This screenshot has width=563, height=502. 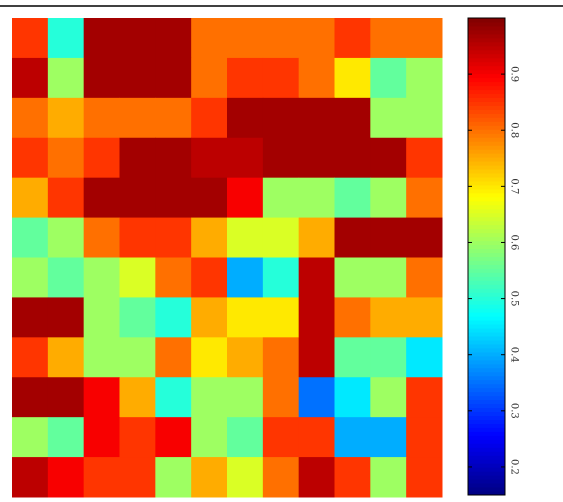 I want to click on colorbar-tick-label: 0.6, so click(x=514, y=243).